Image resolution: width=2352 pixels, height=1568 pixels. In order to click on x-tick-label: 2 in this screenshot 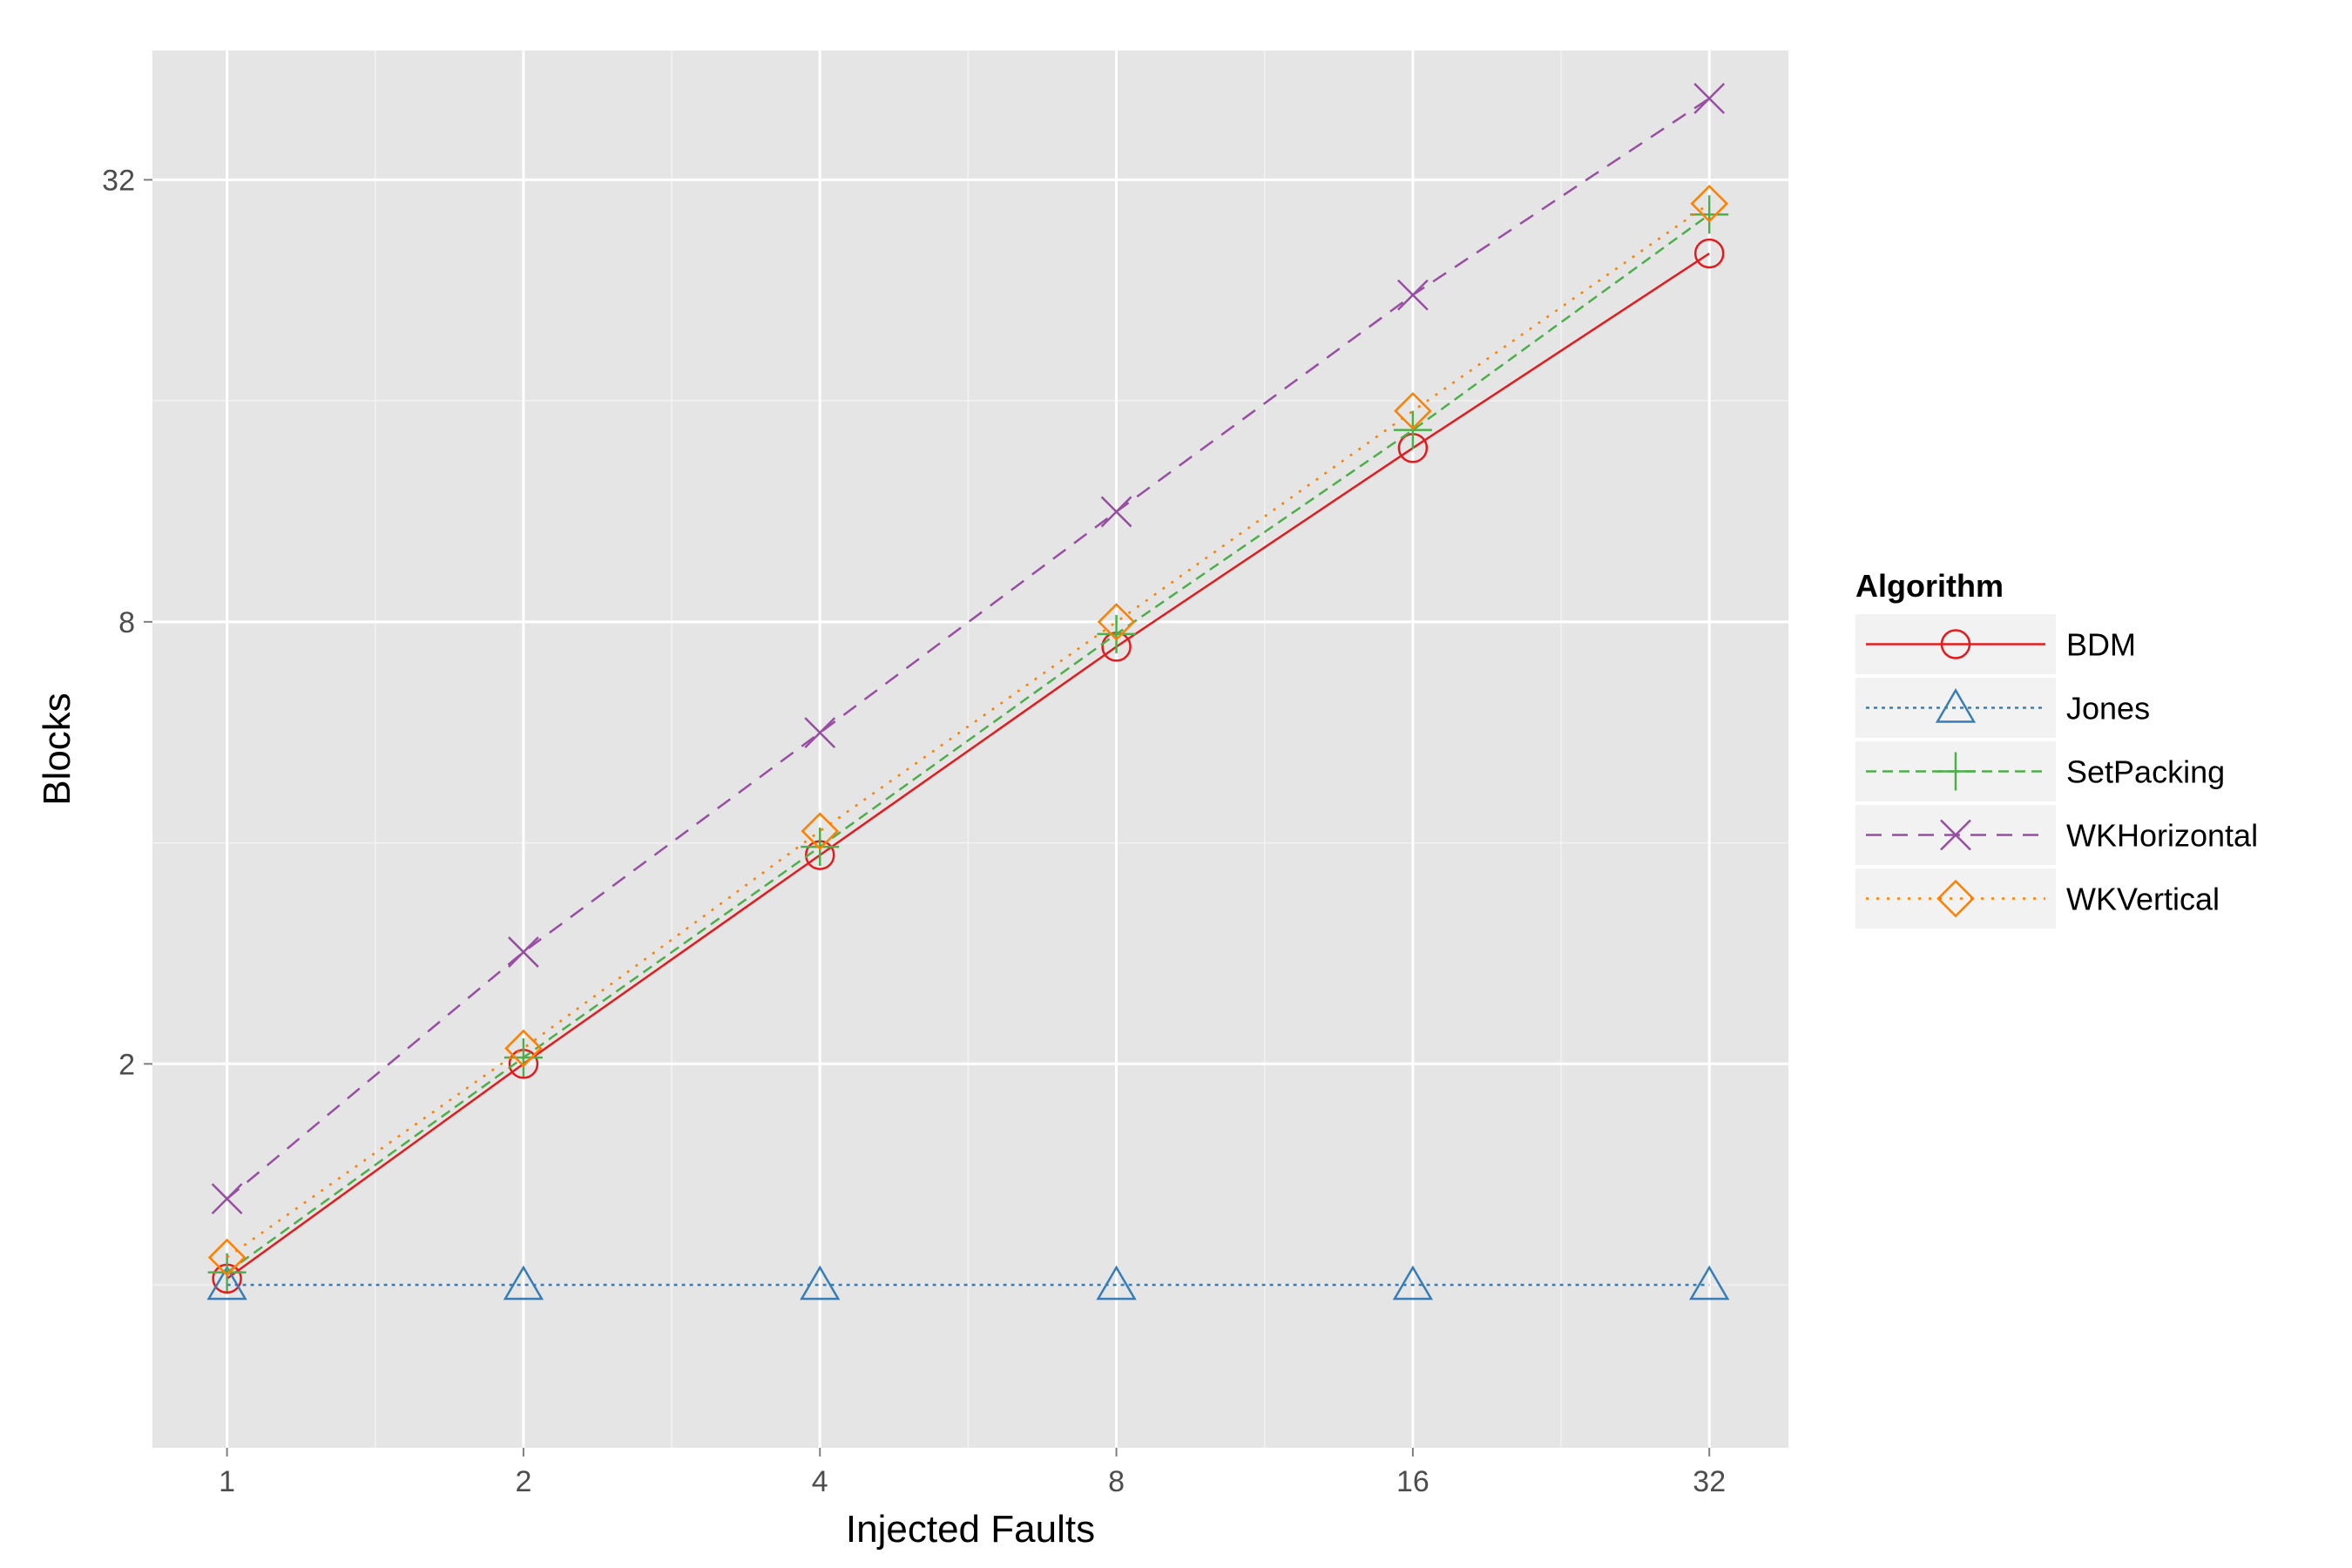, I will do `click(523, 1481)`.